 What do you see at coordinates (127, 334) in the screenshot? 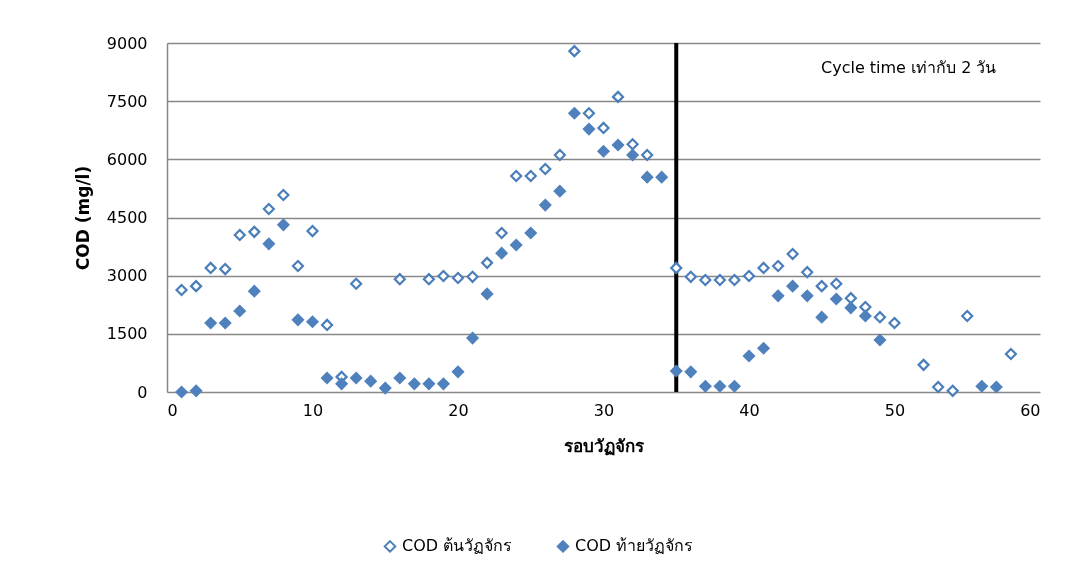
I see `y-tick-label: 1500` at bounding box center [127, 334].